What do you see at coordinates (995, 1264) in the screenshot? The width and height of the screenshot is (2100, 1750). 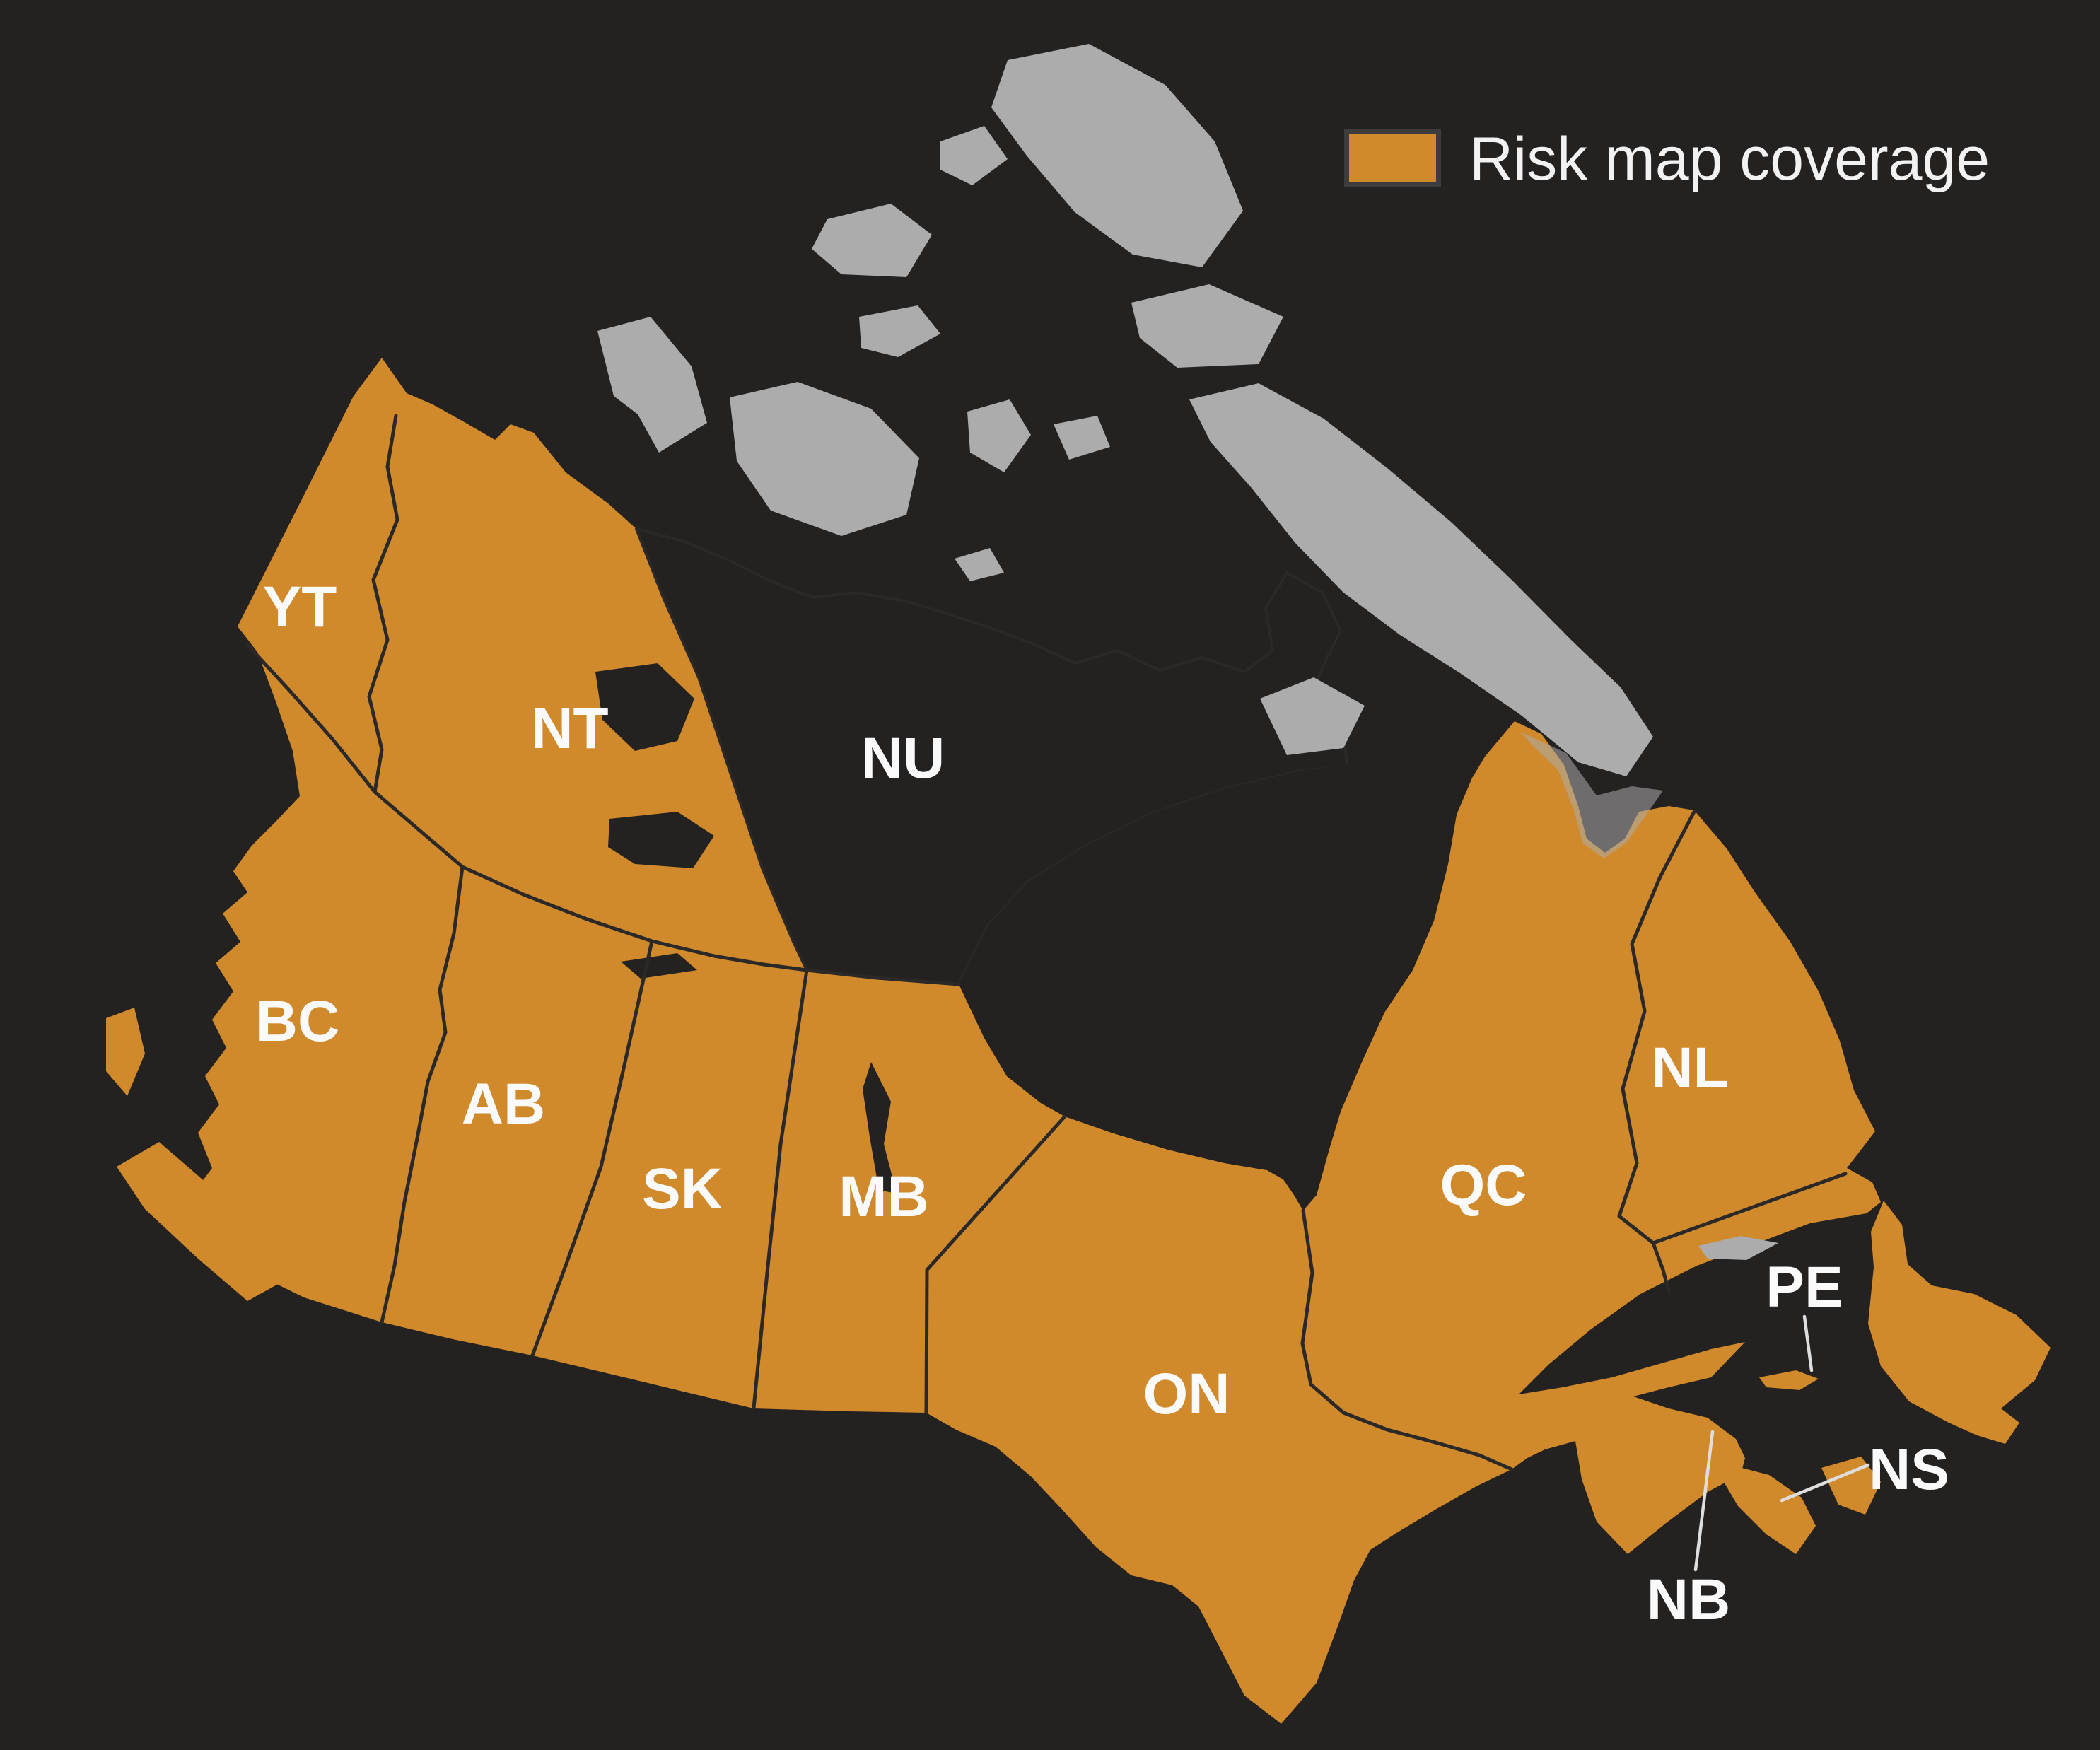 I see `border-manitoba-ontario` at bounding box center [995, 1264].